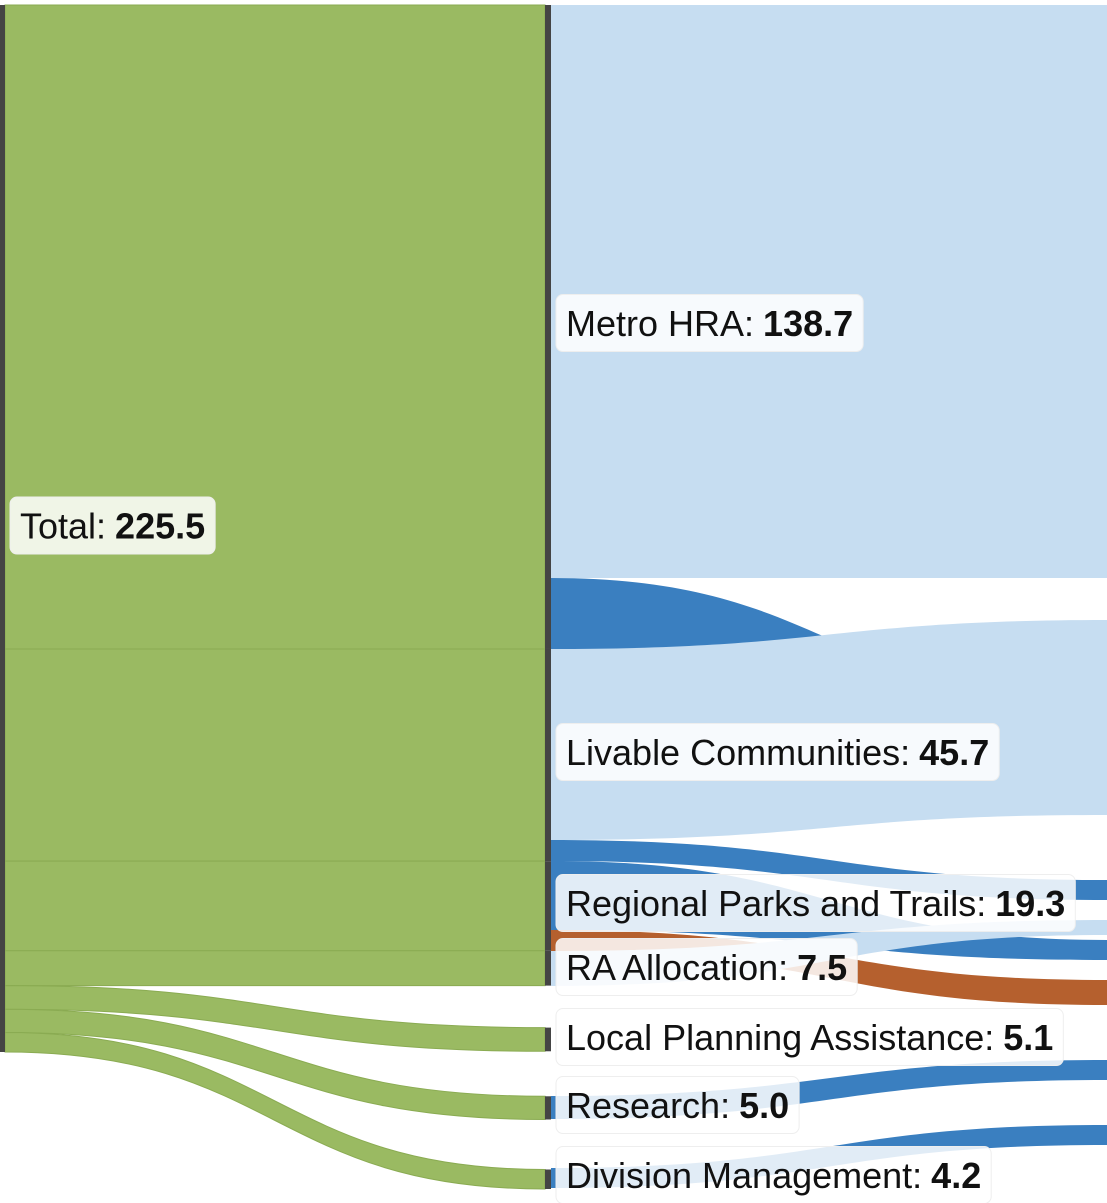 The image size is (1107, 1203). I want to click on source-node, so click(2, 528).